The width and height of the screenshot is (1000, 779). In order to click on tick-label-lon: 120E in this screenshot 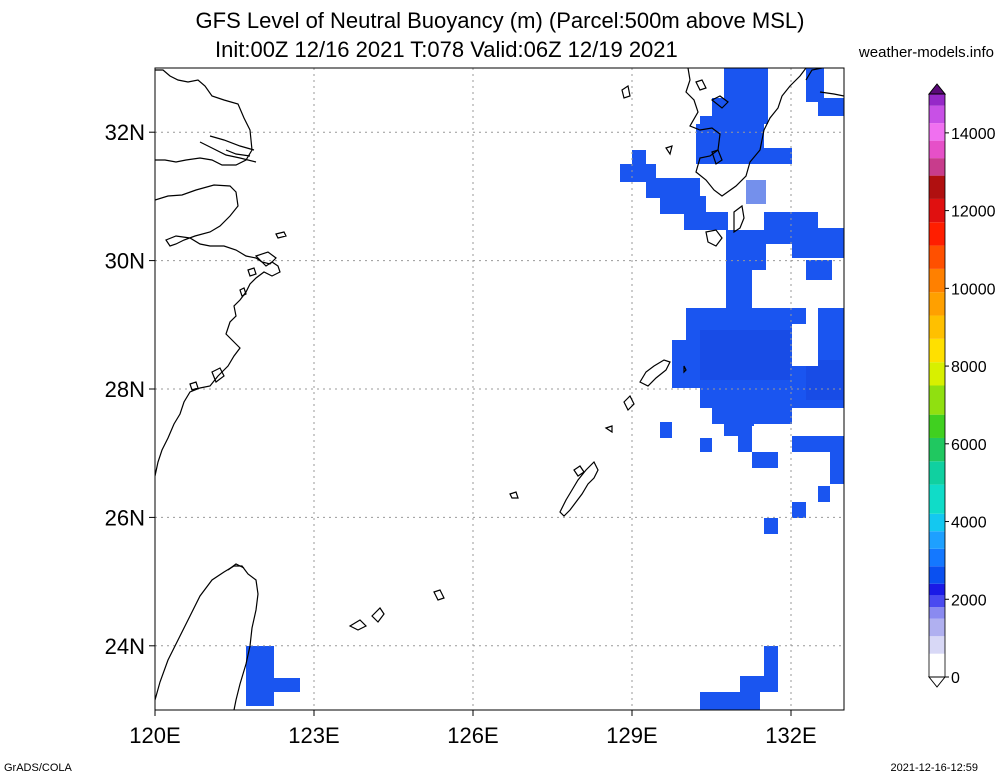, I will do `click(154, 735)`.